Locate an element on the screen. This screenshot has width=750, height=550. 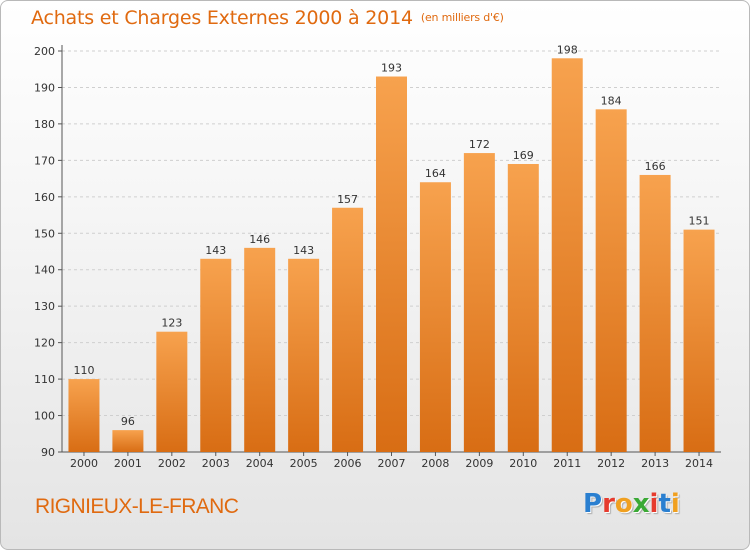
logo-letter: P is located at coordinates (593, 504).